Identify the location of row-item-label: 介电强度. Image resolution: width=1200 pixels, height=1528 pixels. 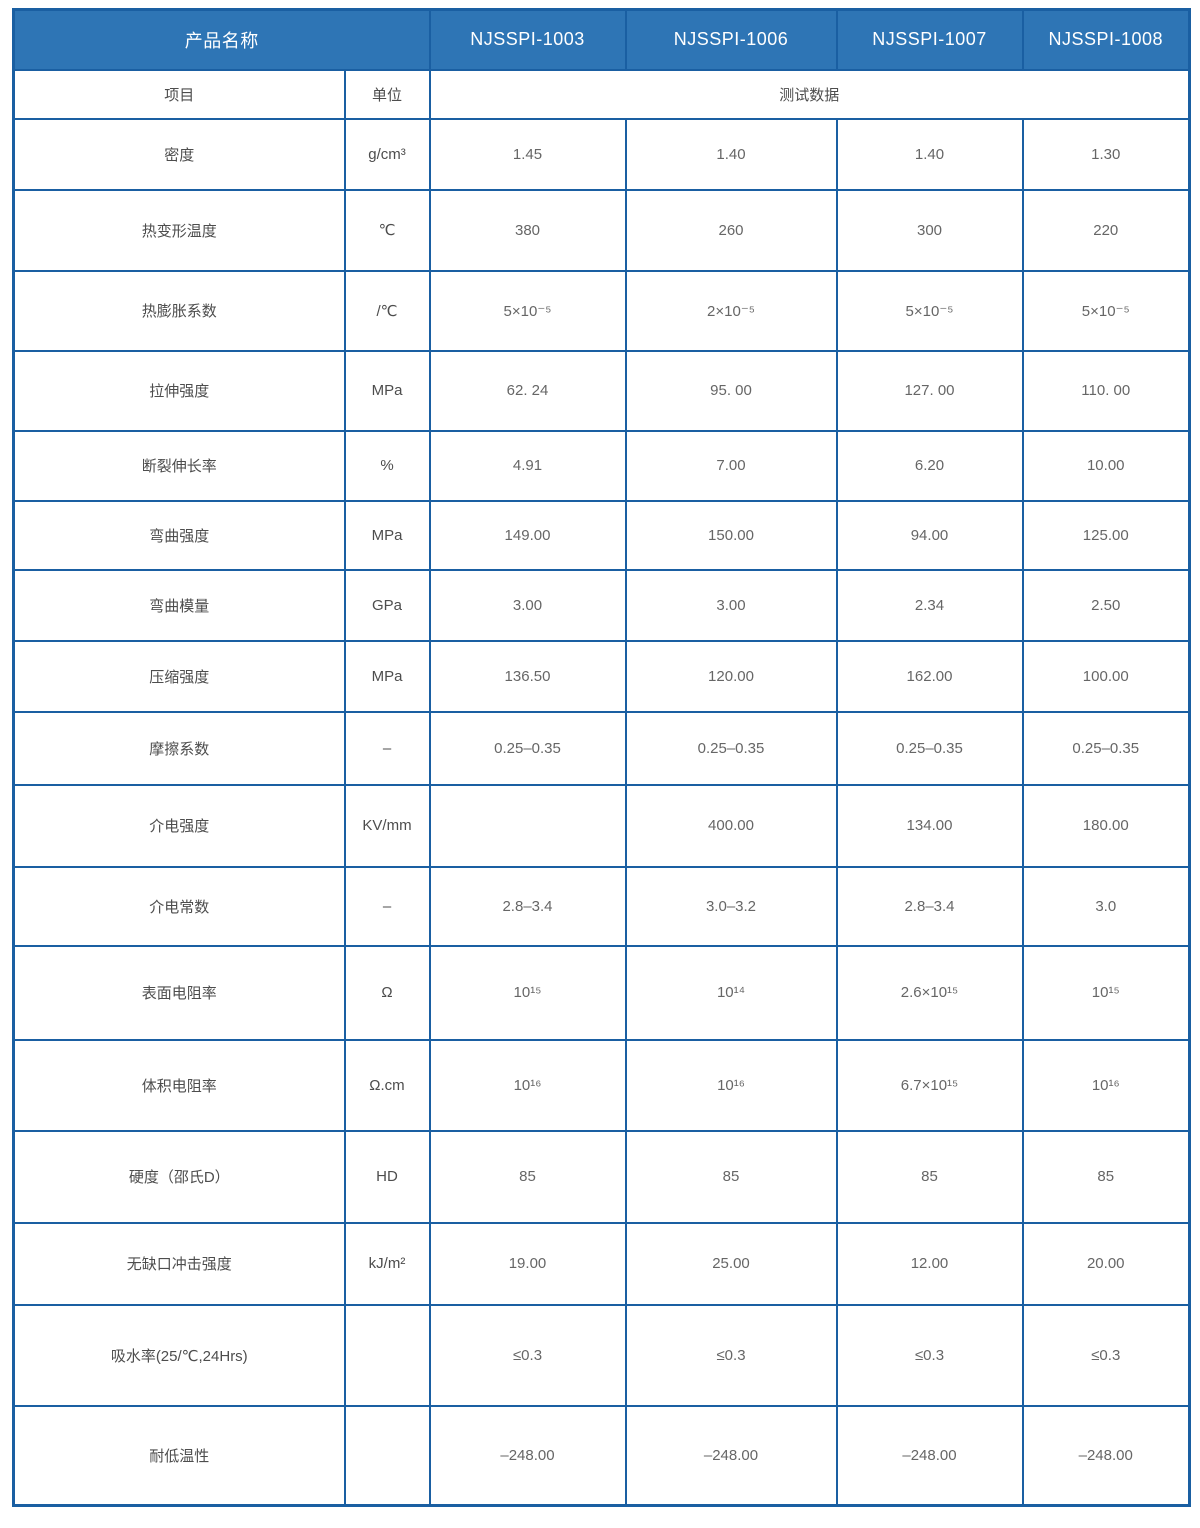
(179, 825).